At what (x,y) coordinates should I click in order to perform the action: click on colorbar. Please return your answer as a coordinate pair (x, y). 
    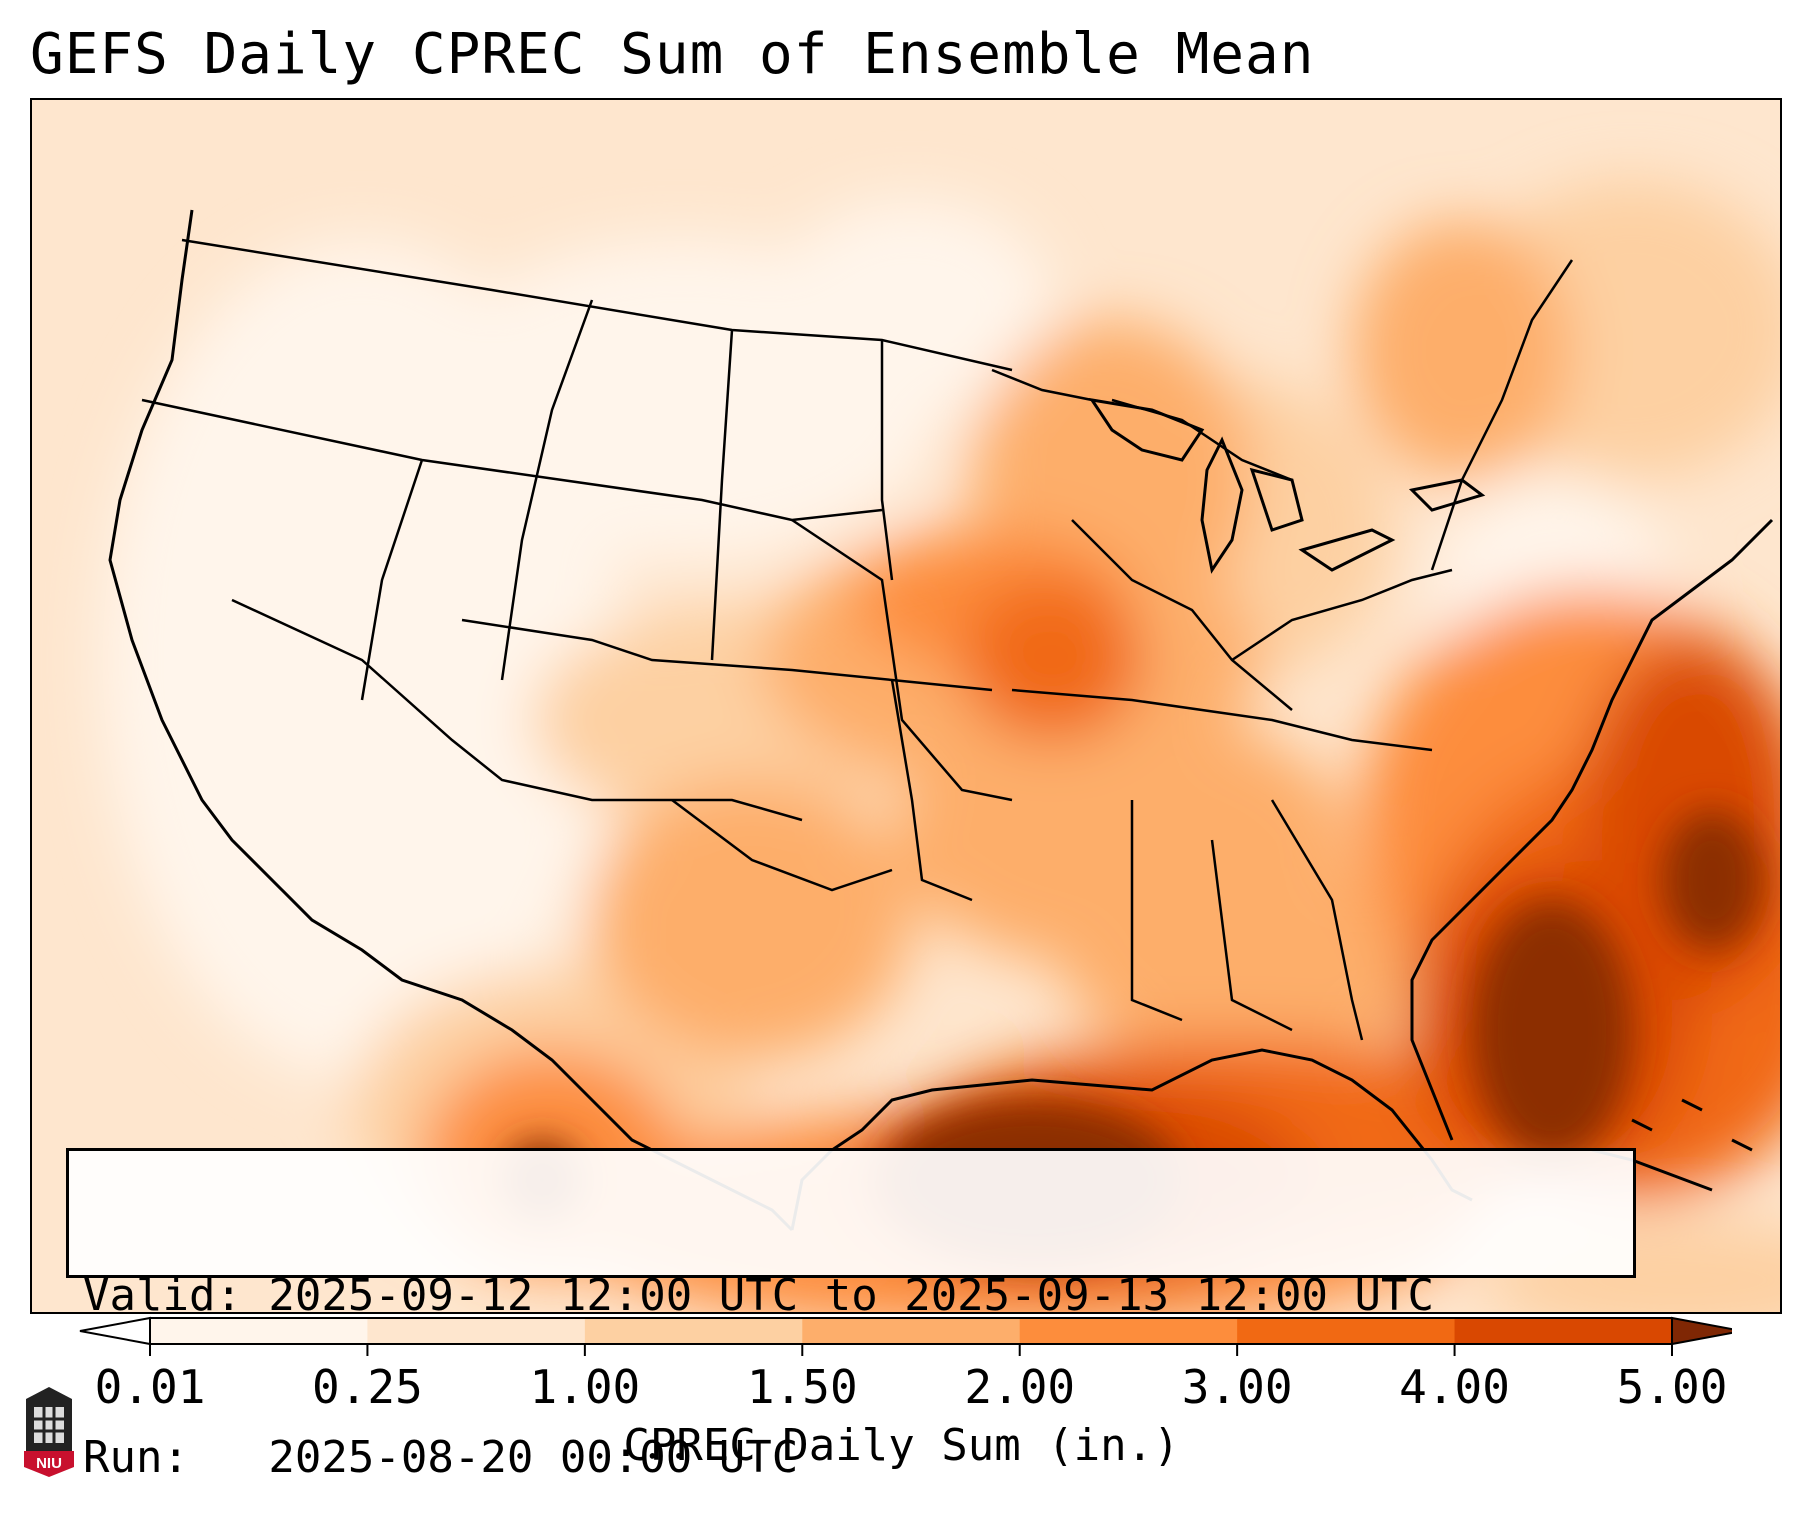
    Looking at the image, I should click on (905, 1336).